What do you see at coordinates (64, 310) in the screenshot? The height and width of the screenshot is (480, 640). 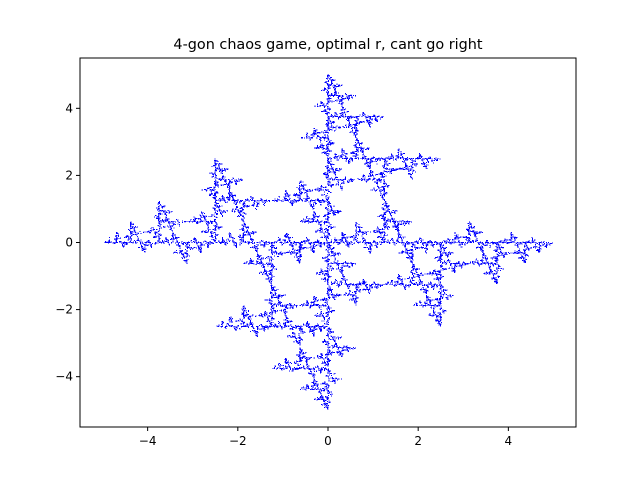 I see `y-tick-label: −2` at bounding box center [64, 310].